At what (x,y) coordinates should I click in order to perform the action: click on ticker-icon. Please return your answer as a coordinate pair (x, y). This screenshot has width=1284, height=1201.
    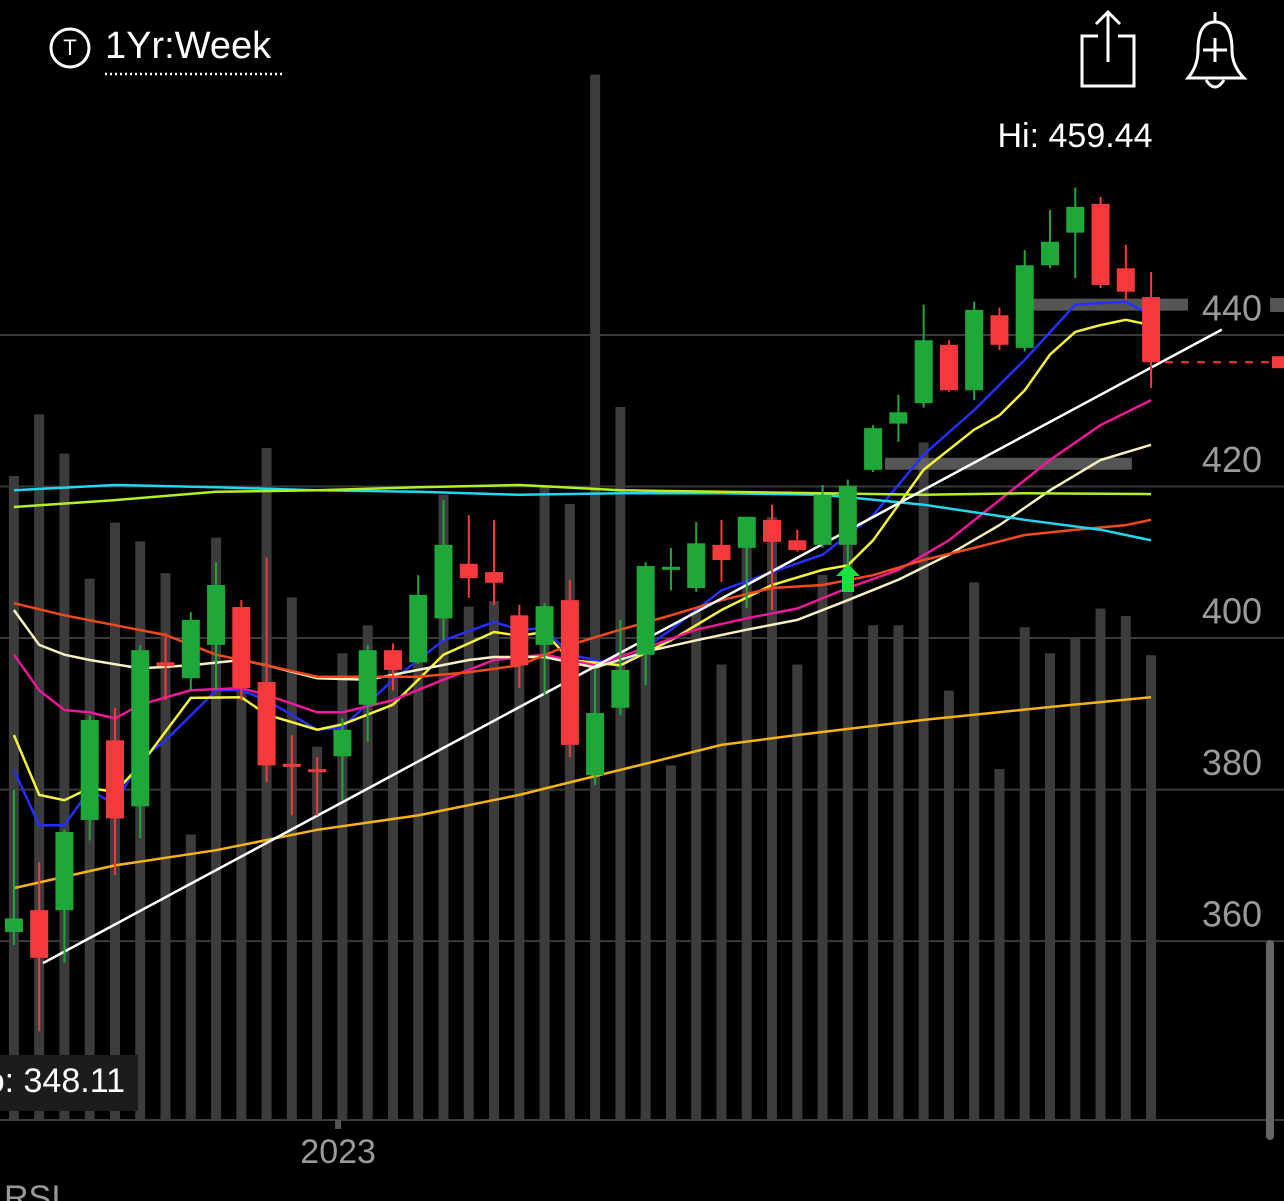
    Looking at the image, I should click on (70, 48).